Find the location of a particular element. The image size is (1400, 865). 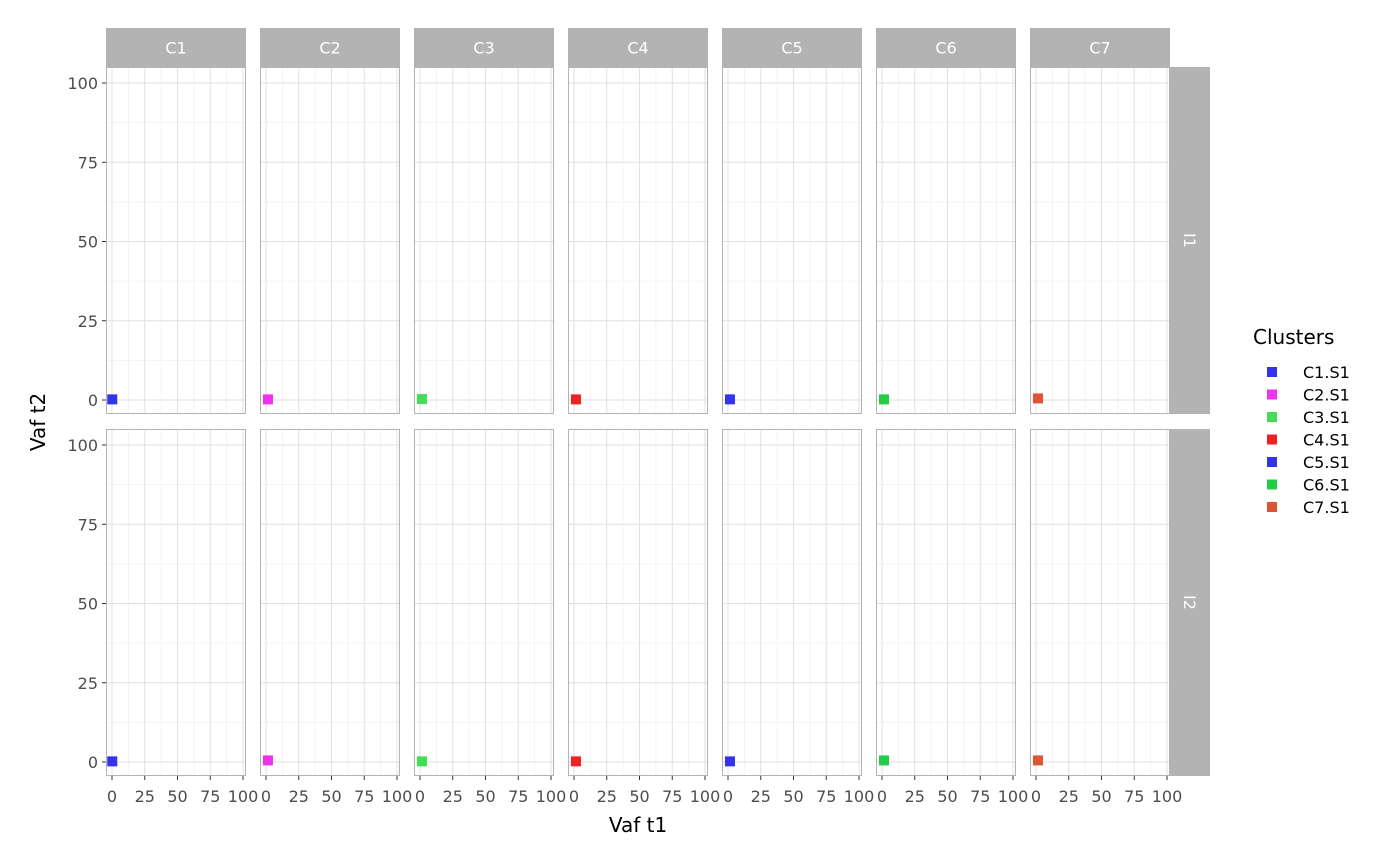

facet-strip-c6 is located at coordinates (946, 47).